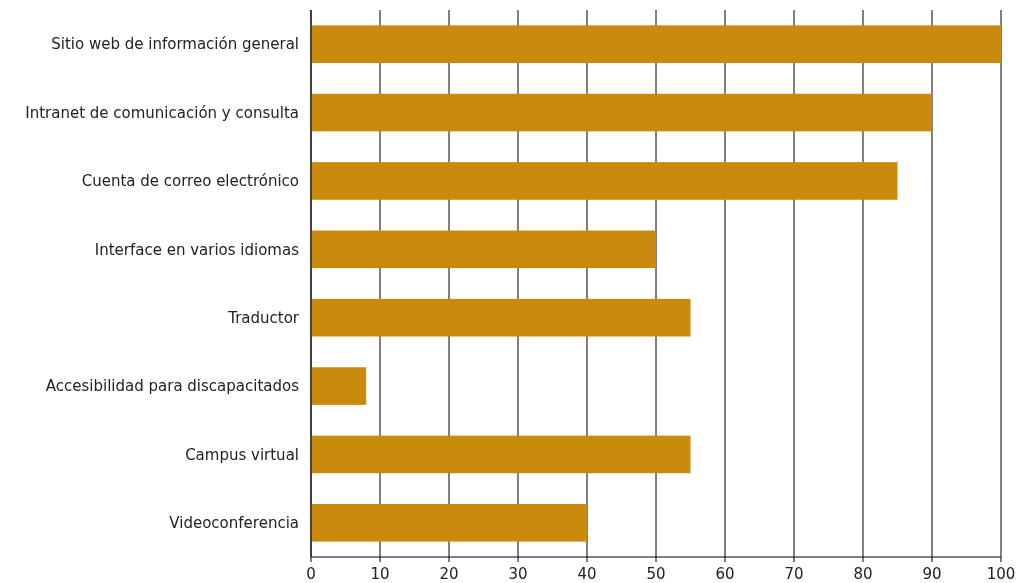 The height and width of the screenshot is (583, 1017). I want to click on x-tick-label: 10, so click(380, 574).